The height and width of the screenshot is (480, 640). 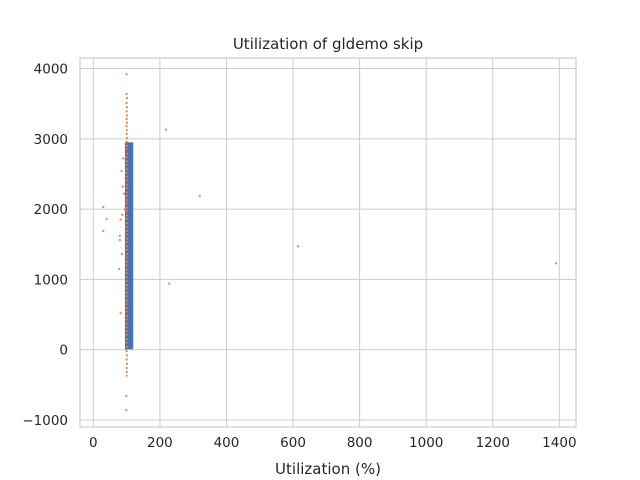 I want to click on bars-layer, so click(x=129, y=246).